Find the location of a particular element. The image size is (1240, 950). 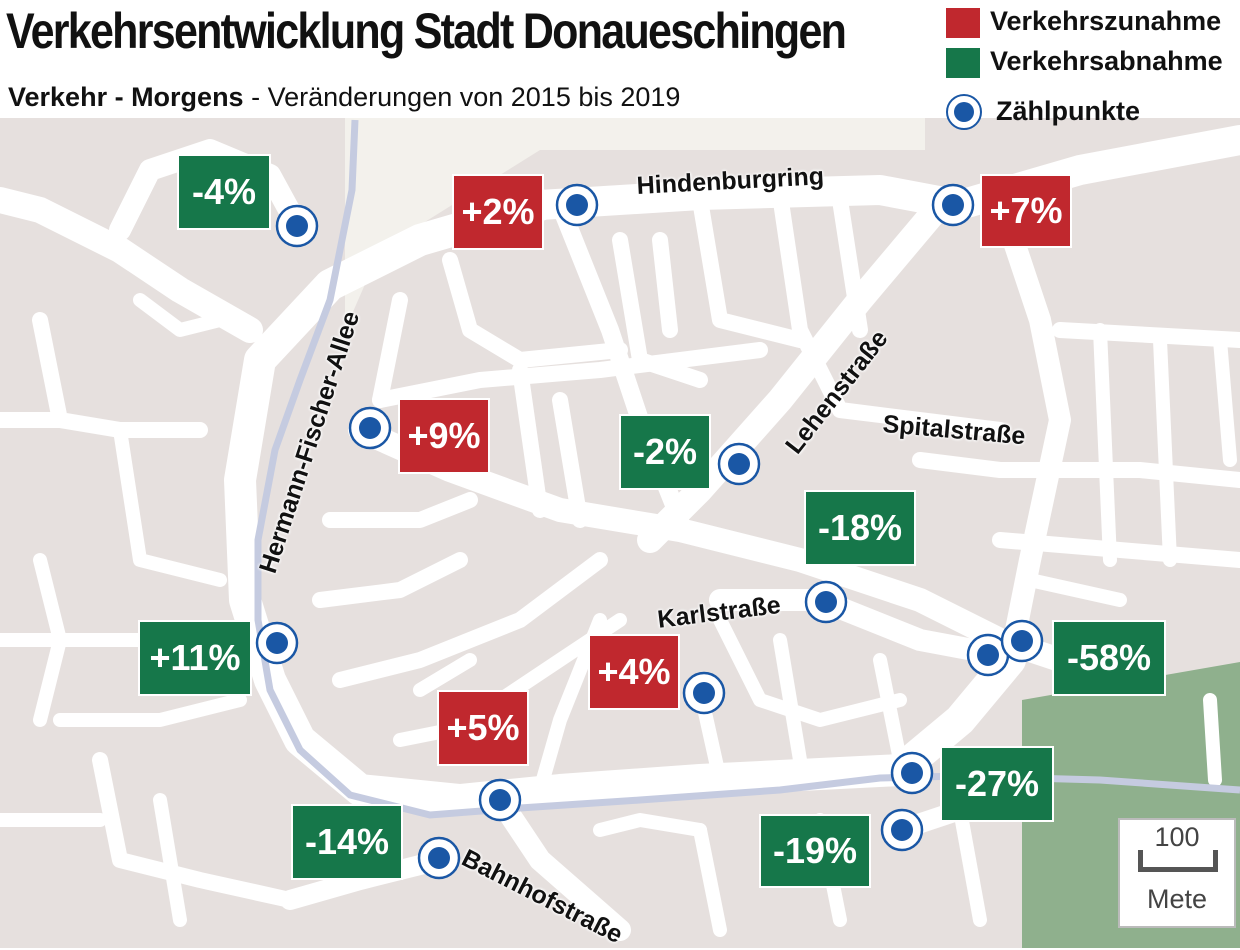

change-label: -14% is located at coordinates (347, 842).